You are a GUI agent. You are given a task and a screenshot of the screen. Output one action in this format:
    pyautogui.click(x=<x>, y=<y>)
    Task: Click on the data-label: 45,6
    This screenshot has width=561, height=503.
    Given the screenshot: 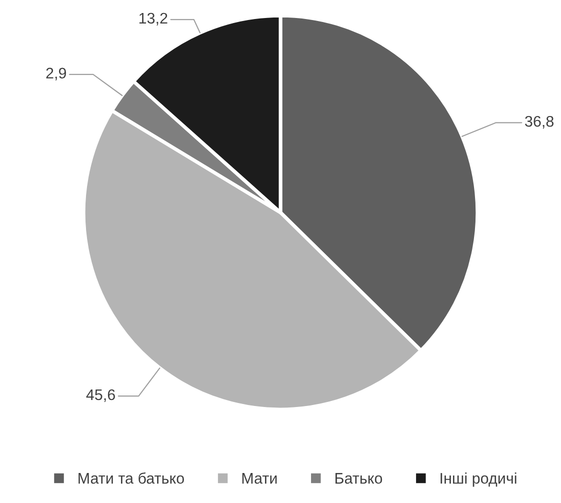 What is the action you would take?
    pyautogui.click(x=100, y=395)
    